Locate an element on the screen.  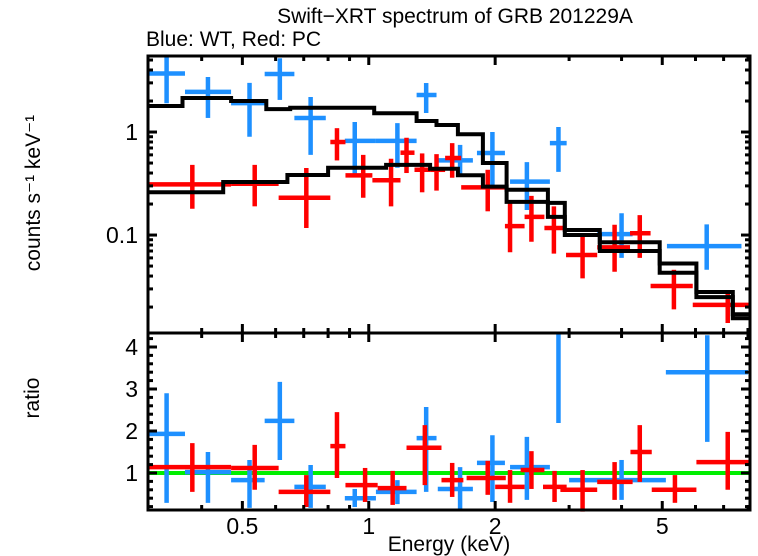
y-tick-label: 4 is located at coordinates (131, 347).